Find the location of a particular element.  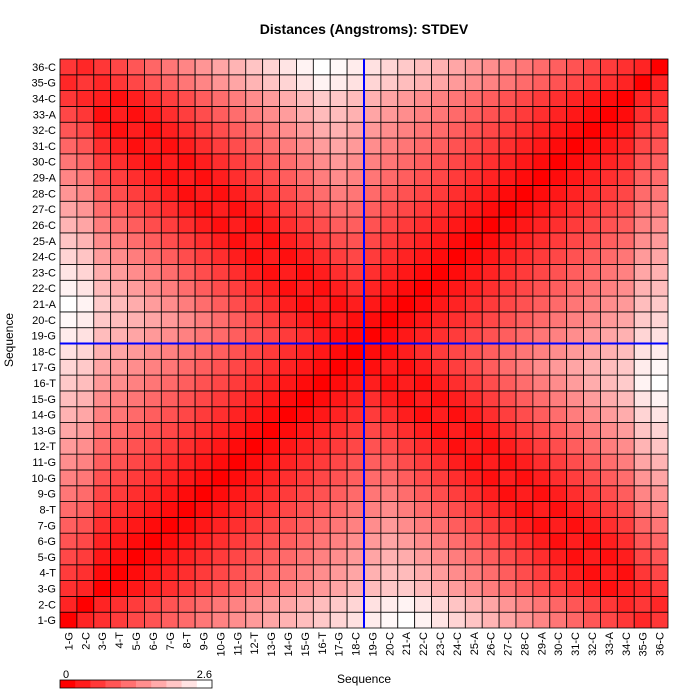

y-tick-label: 33-A is located at coordinates (45, 115).